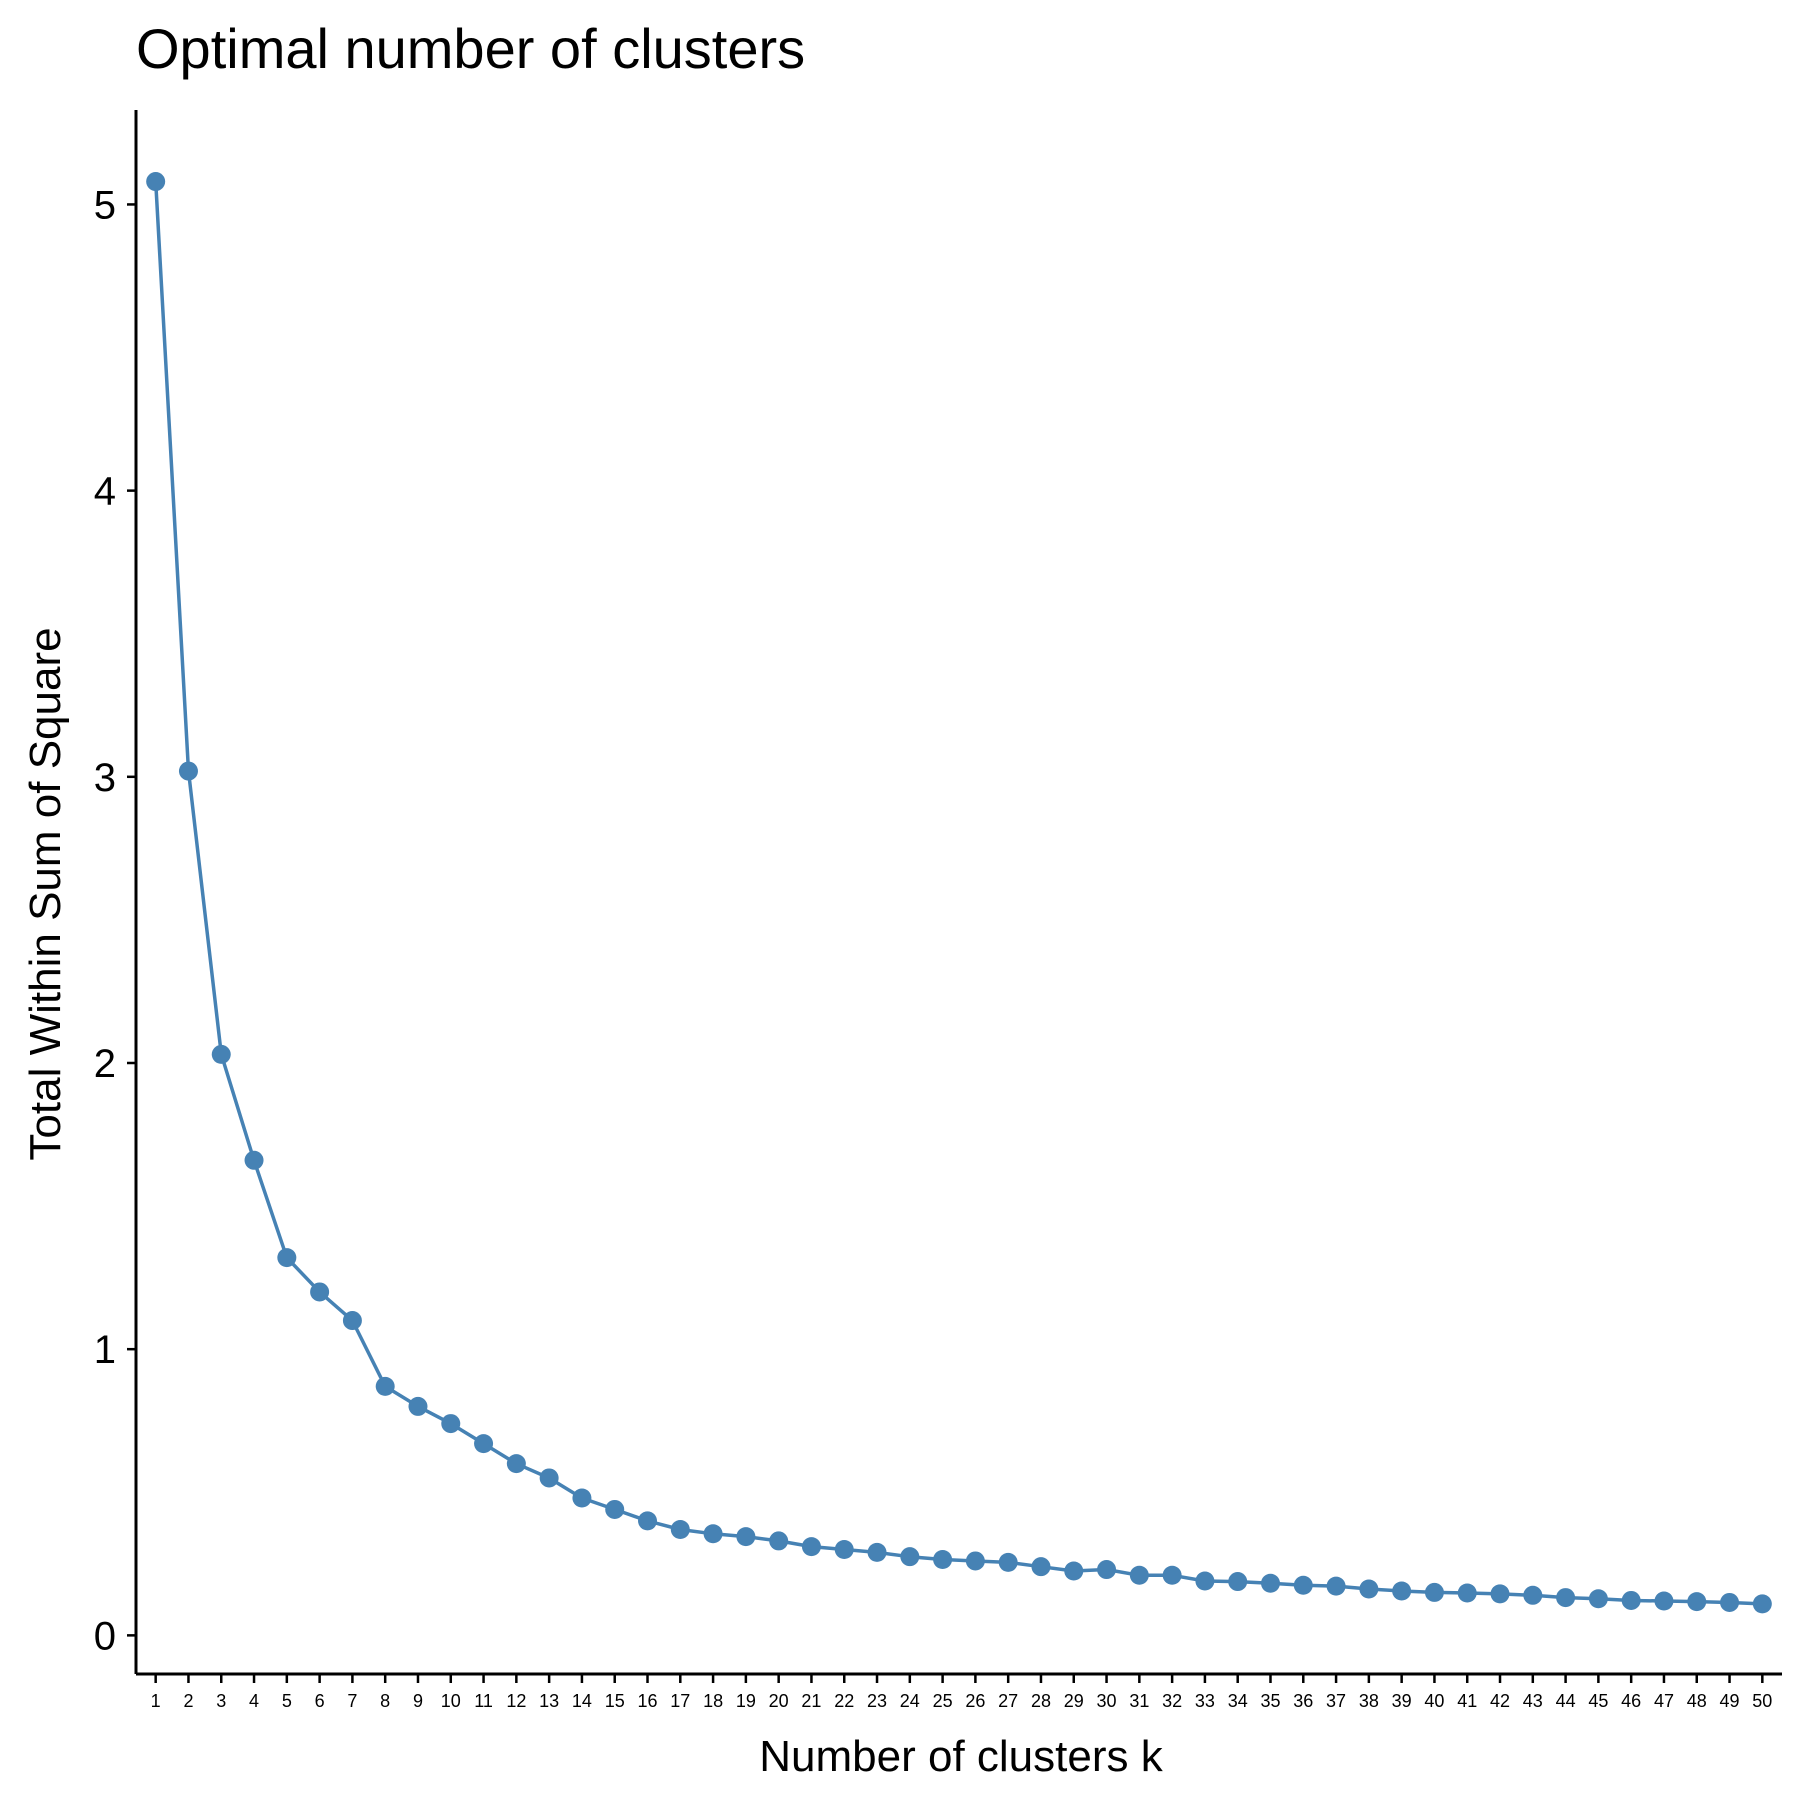 The image size is (1800, 1800). Describe the element at coordinates (1402, 1701) in the screenshot. I see `x-tick-label: 39` at that location.